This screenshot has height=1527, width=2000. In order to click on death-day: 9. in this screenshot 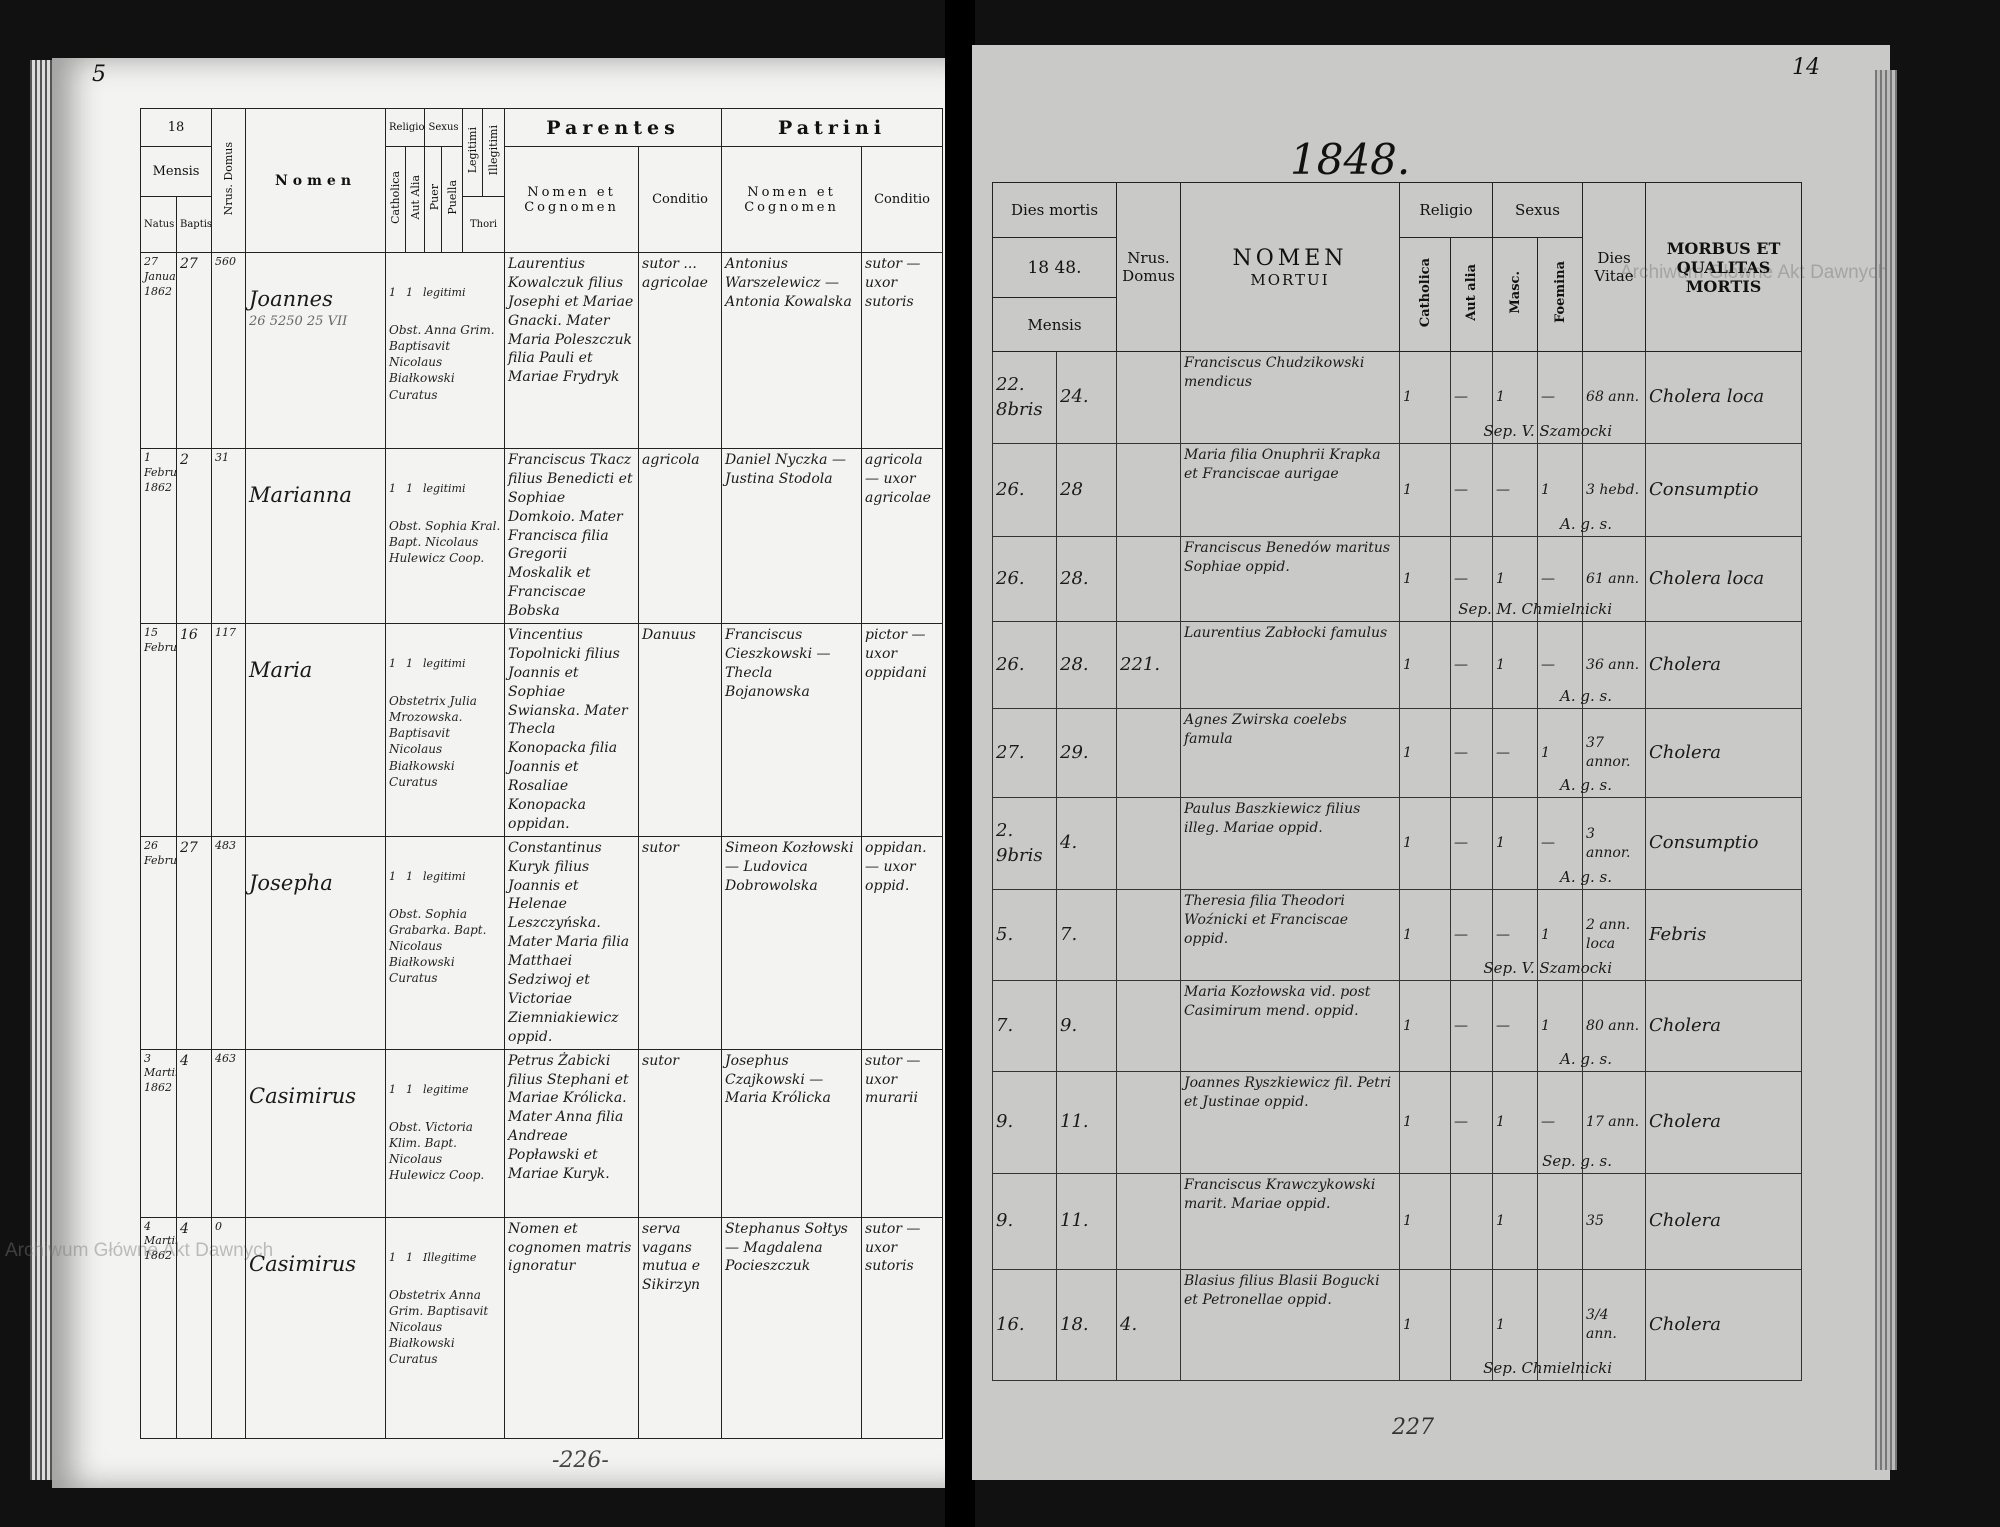, I will do `click(1024, 1122)`.